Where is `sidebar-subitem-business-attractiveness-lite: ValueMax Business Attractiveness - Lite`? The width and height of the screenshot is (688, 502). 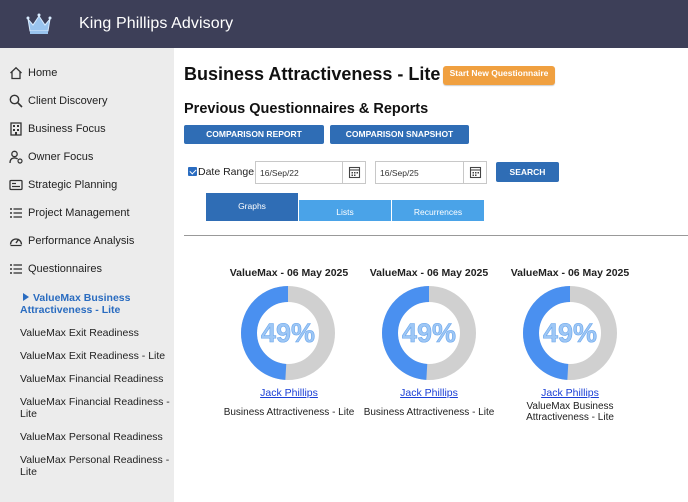 sidebar-subitem-business-attractiveness-lite: ValueMax Business Attractiveness - Lite is located at coordinates (95, 304).